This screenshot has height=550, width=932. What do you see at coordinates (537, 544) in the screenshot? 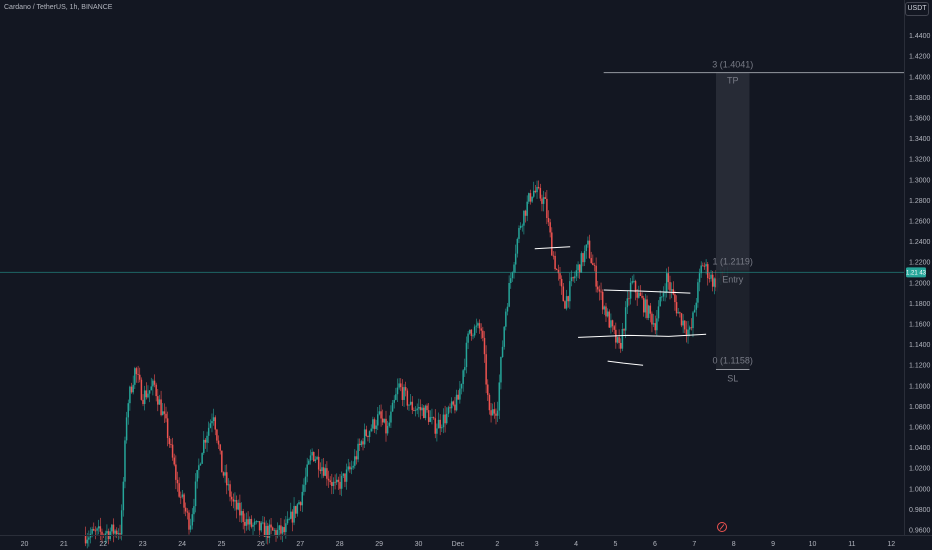
I see `time-tick-label: 3` at bounding box center [537, 544].